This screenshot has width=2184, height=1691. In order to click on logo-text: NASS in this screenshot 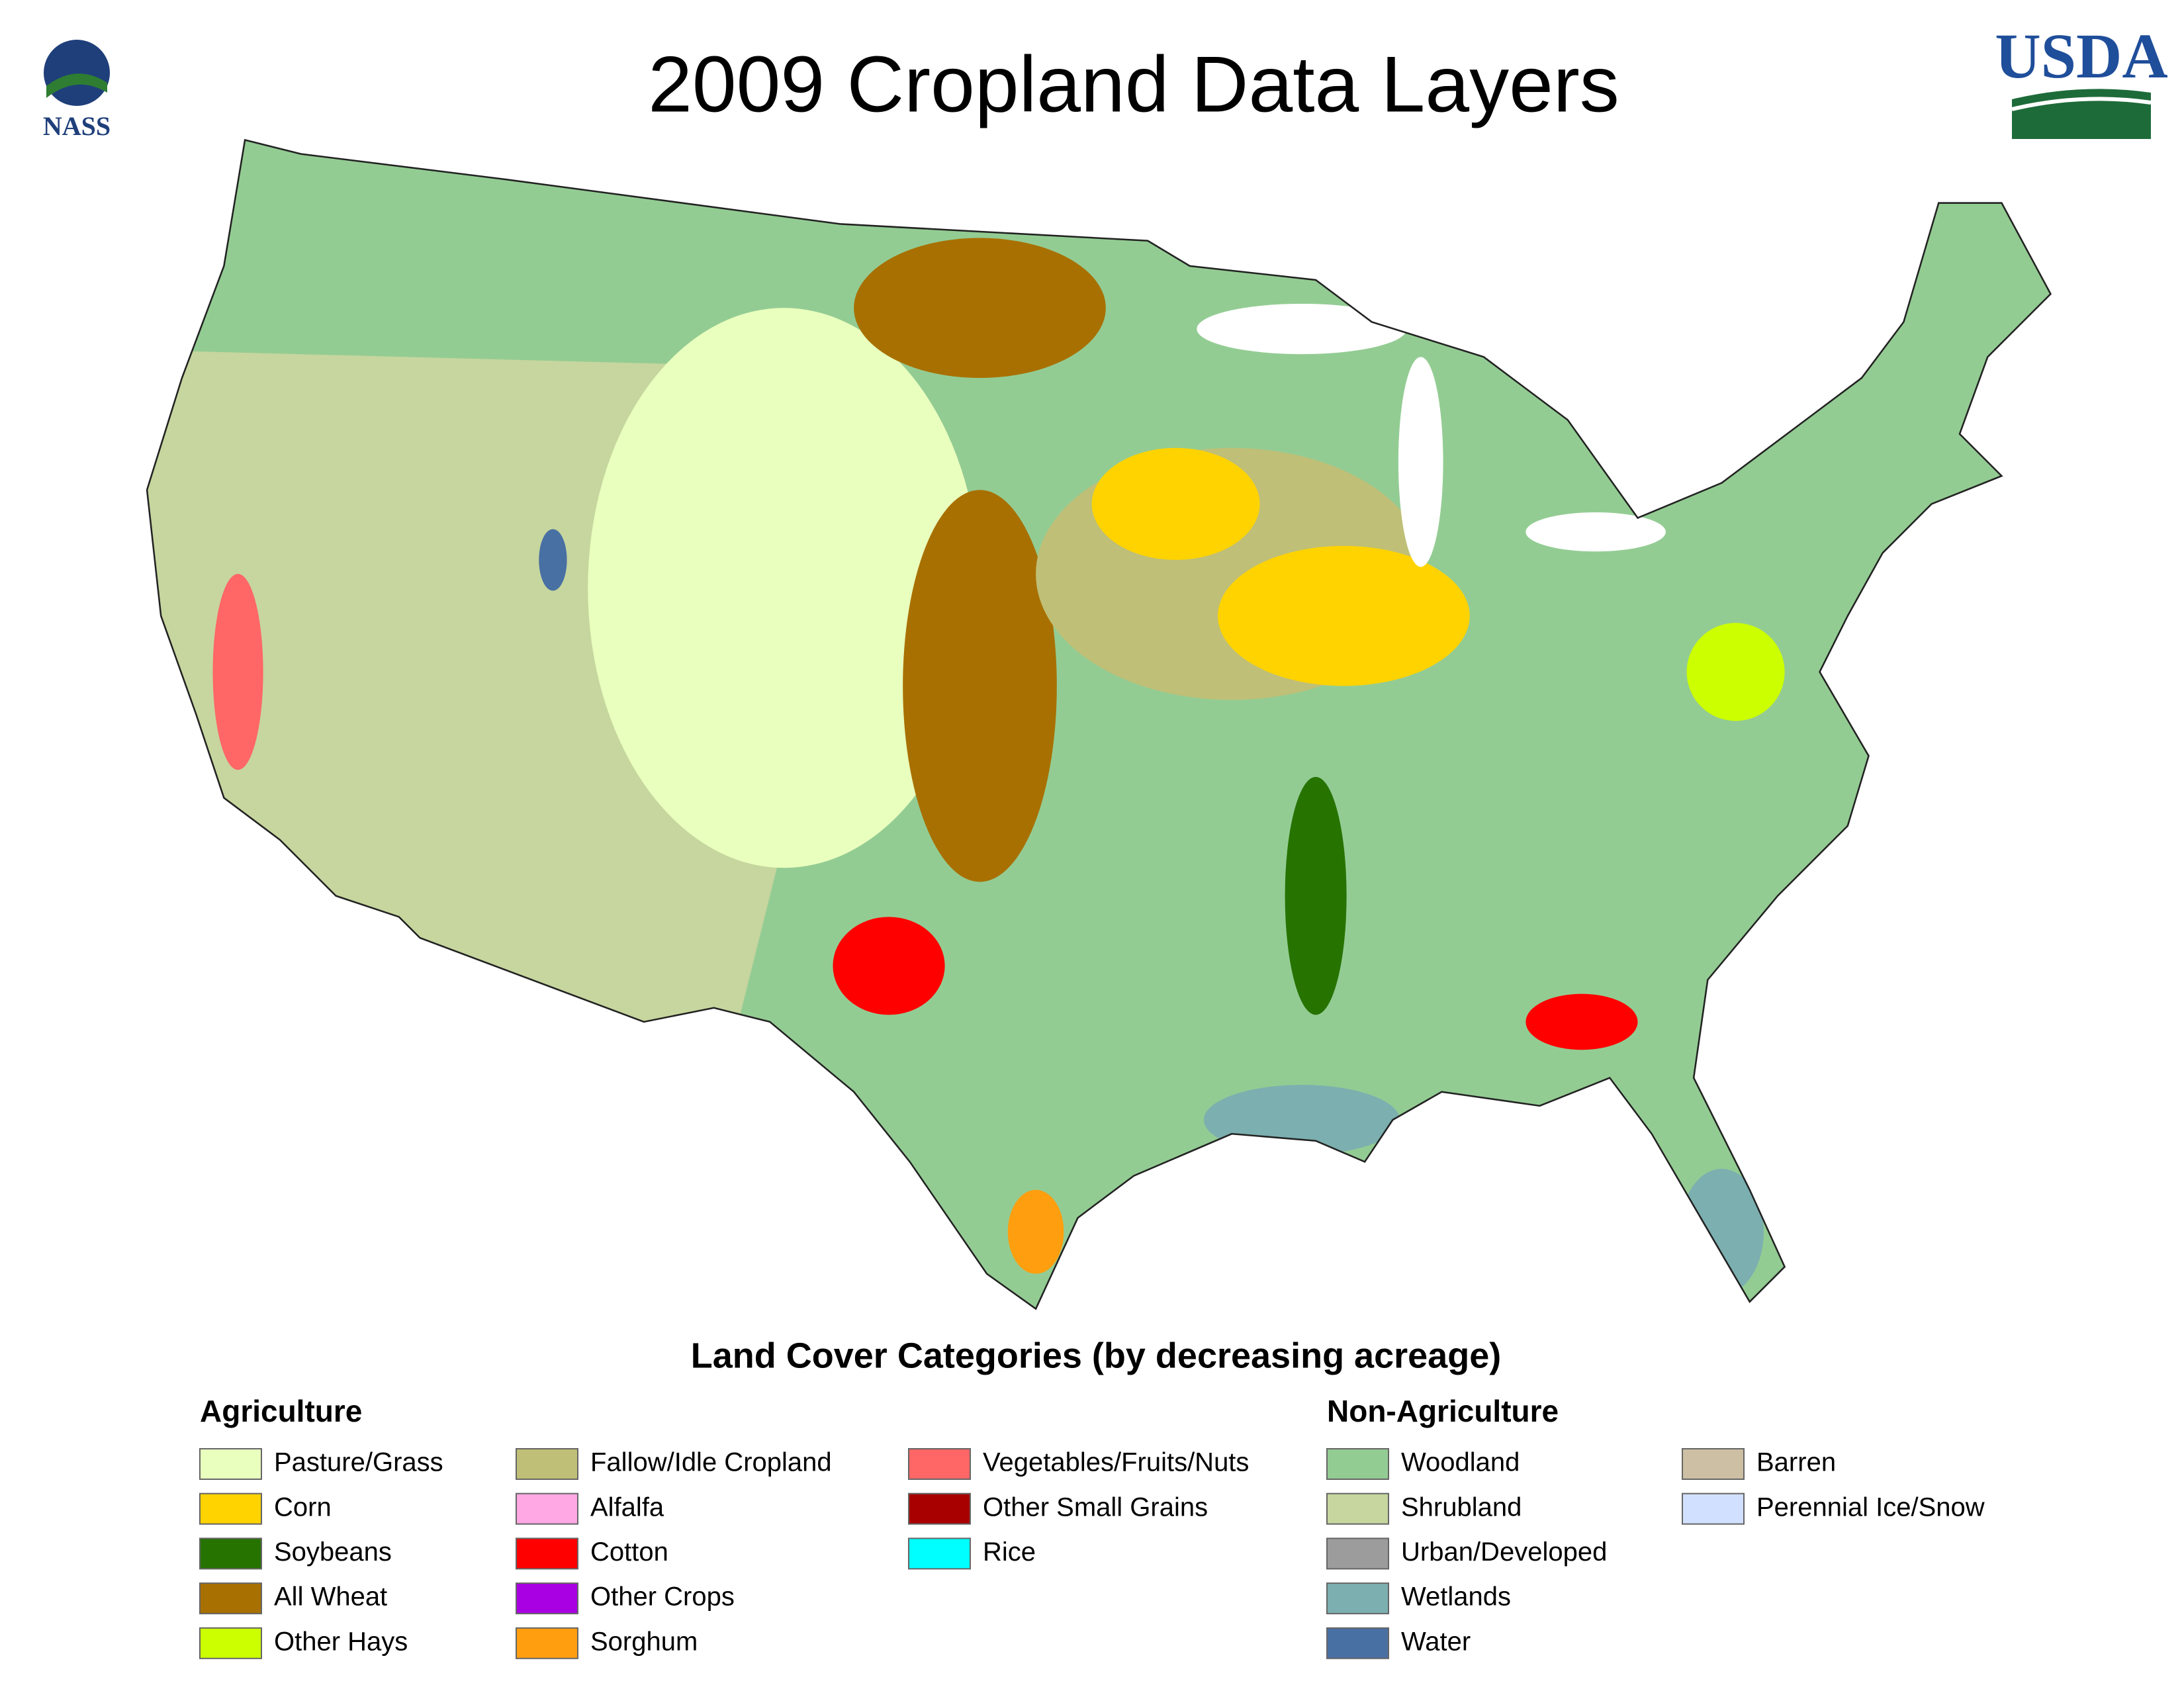, I will do `click(77, 126)`.